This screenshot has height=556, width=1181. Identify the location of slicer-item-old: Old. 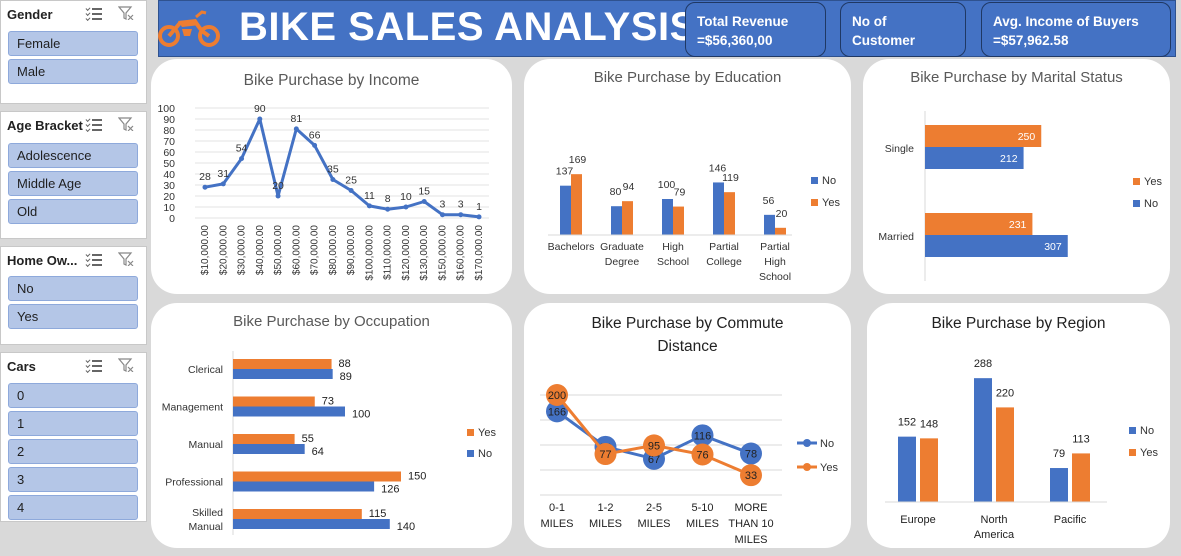
(73, 211).